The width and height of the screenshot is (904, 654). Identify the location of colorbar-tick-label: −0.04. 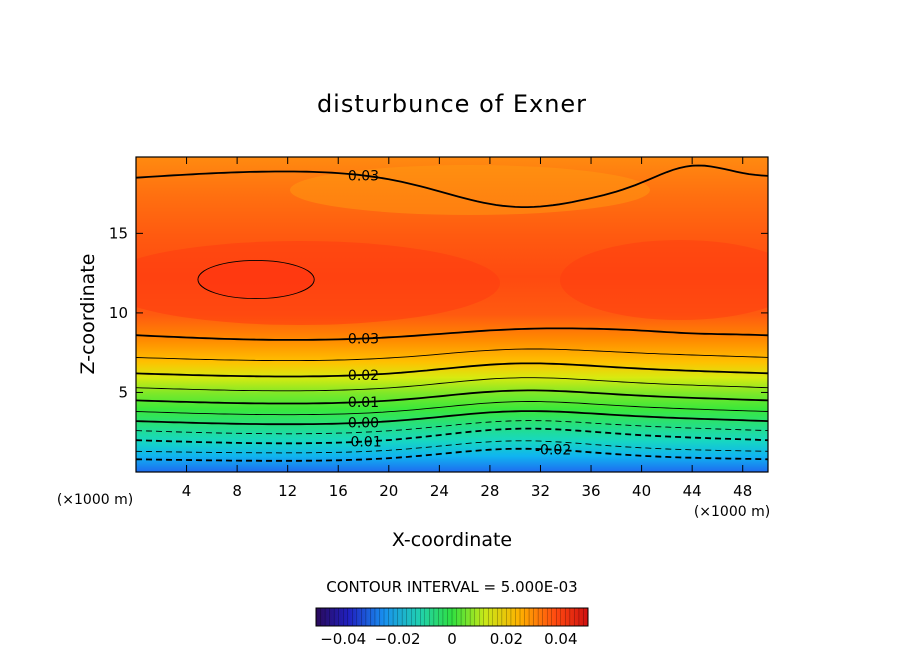
(343, 639).